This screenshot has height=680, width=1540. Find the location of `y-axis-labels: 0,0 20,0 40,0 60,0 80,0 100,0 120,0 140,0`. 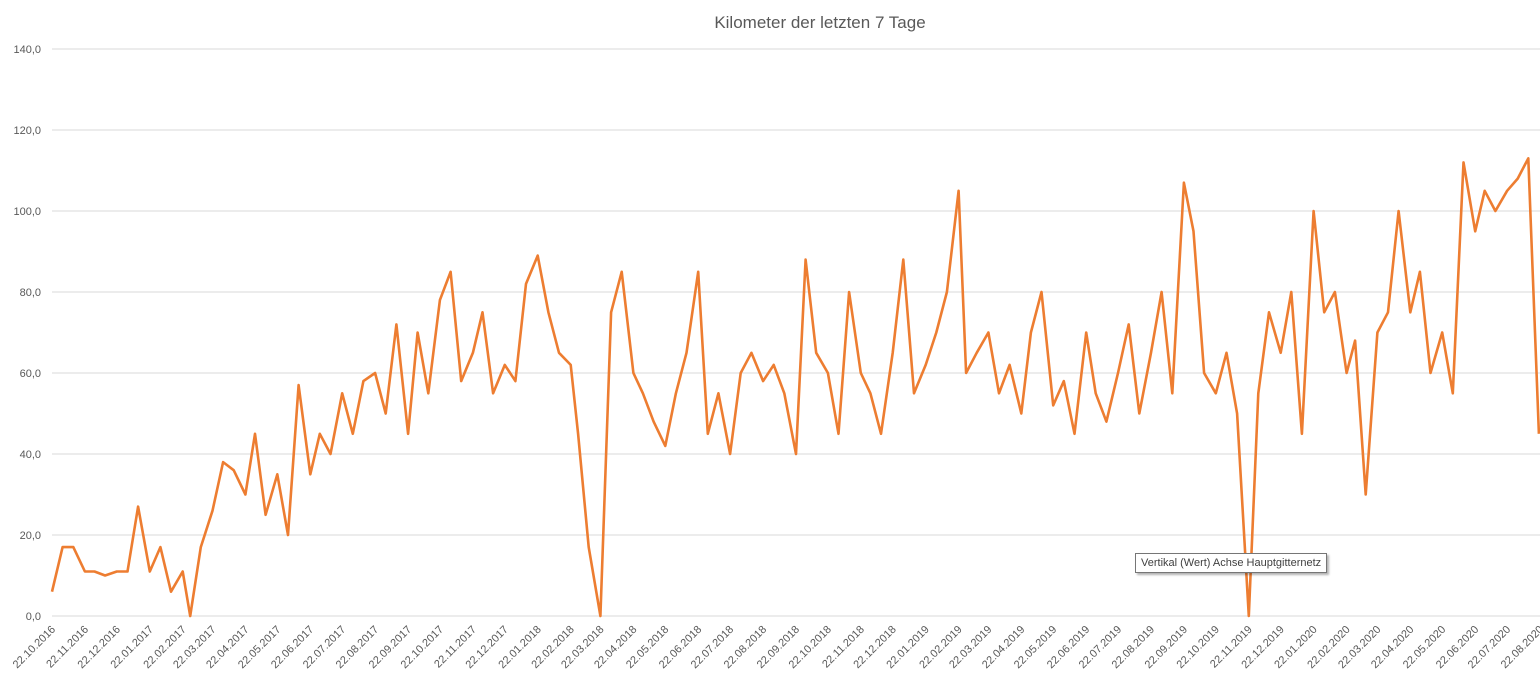

y-axis-labels: 0,0 20,0 40,0 60,0 80,0 100,0 120,0 140,0 is located at coordinates (27, 333).